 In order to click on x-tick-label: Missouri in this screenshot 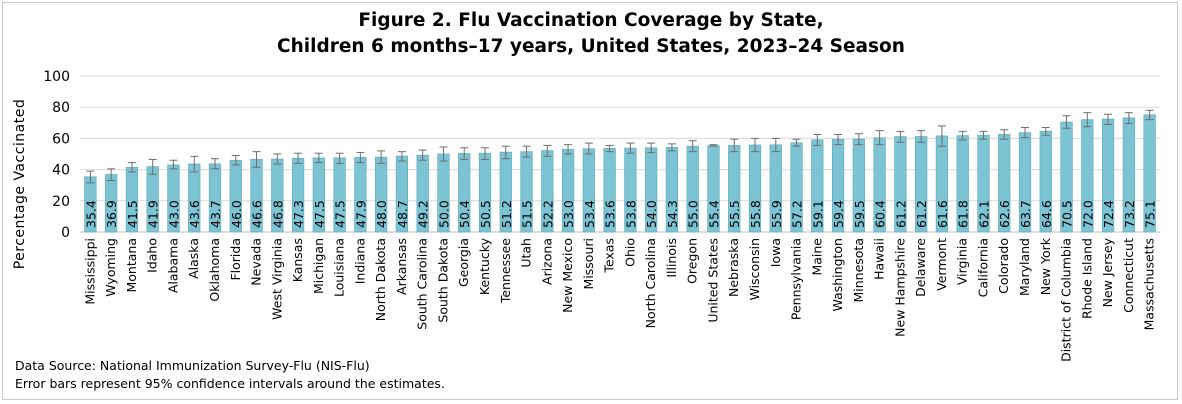, I will do `click(588, 263)`.